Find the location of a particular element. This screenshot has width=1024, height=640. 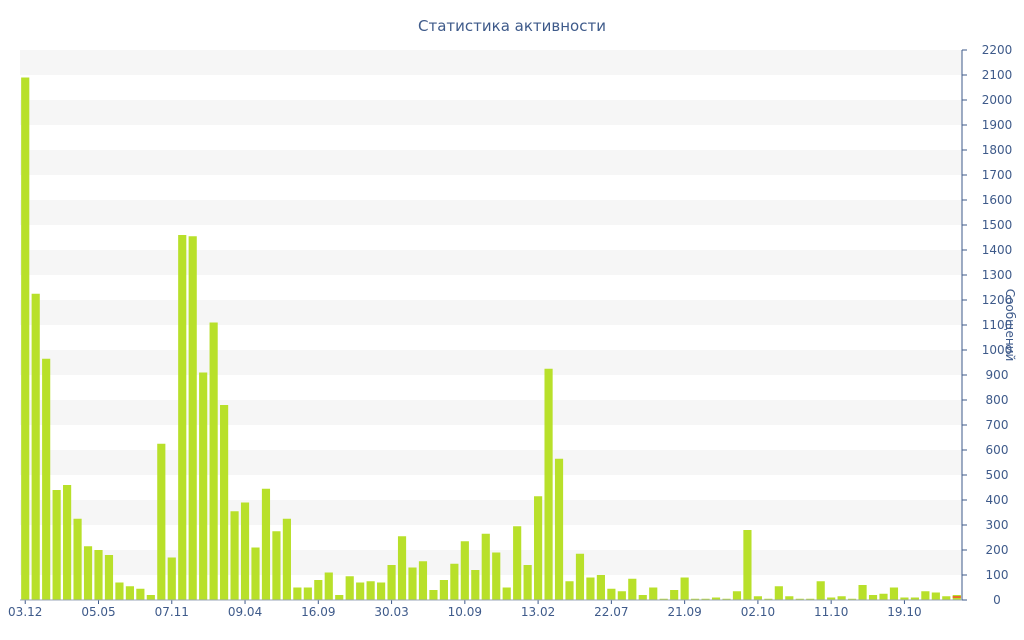

y-tick-label: 200 is located at coordinates (997, 550).